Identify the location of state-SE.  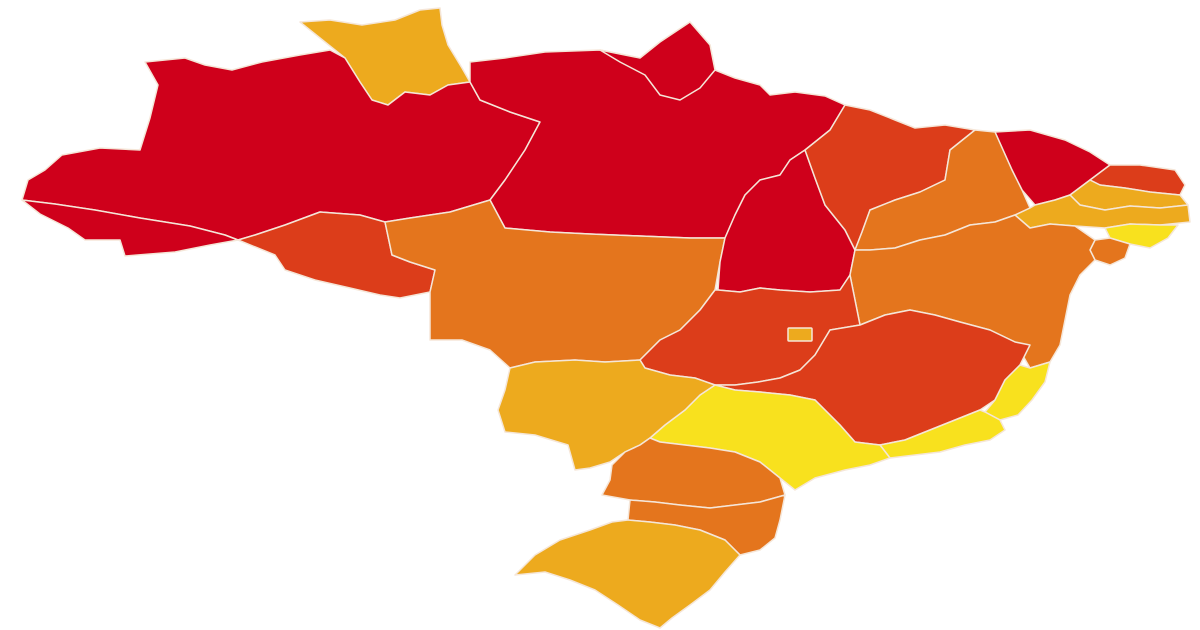
(1110, 251).